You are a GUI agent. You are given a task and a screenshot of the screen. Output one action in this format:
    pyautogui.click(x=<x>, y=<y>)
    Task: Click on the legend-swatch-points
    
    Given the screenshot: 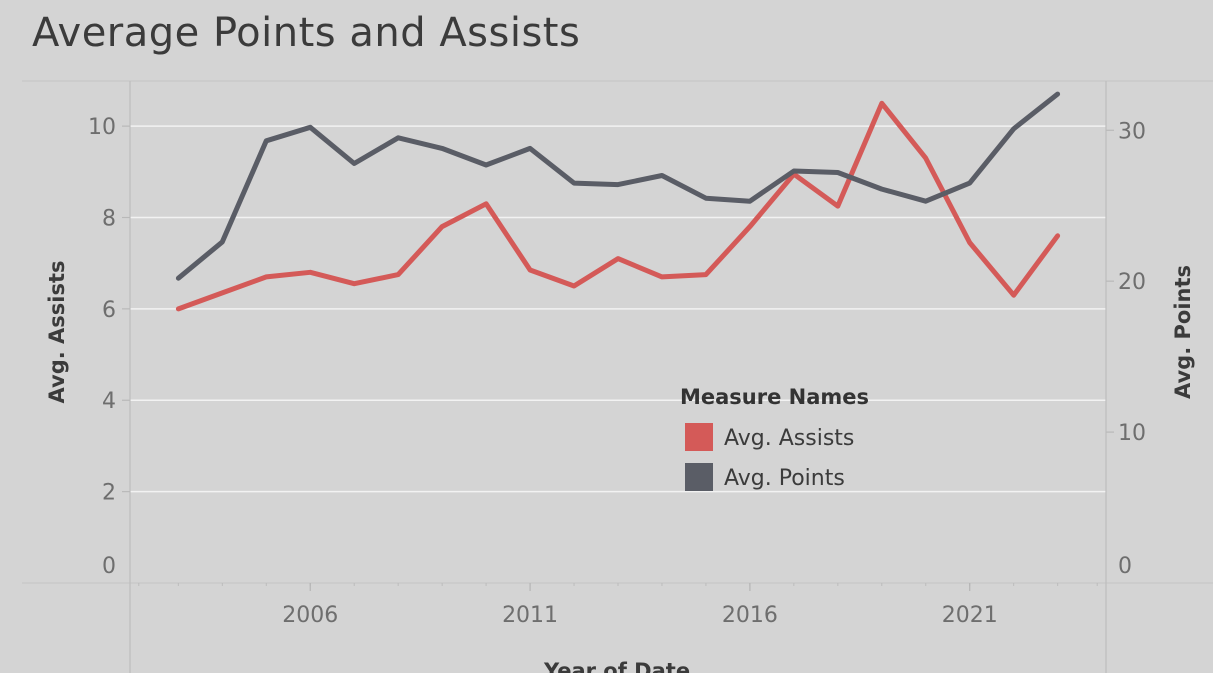 What is the action you would take?
    pyautogui.click(x=699, y=477)
    